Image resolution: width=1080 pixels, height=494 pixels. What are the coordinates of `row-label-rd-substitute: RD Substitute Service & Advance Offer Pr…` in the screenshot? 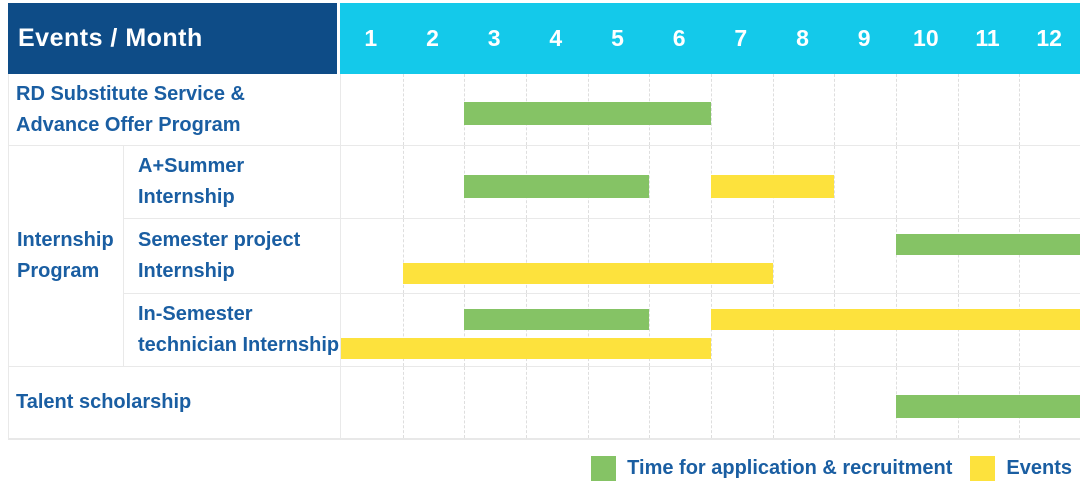 It's located at (174, 109).